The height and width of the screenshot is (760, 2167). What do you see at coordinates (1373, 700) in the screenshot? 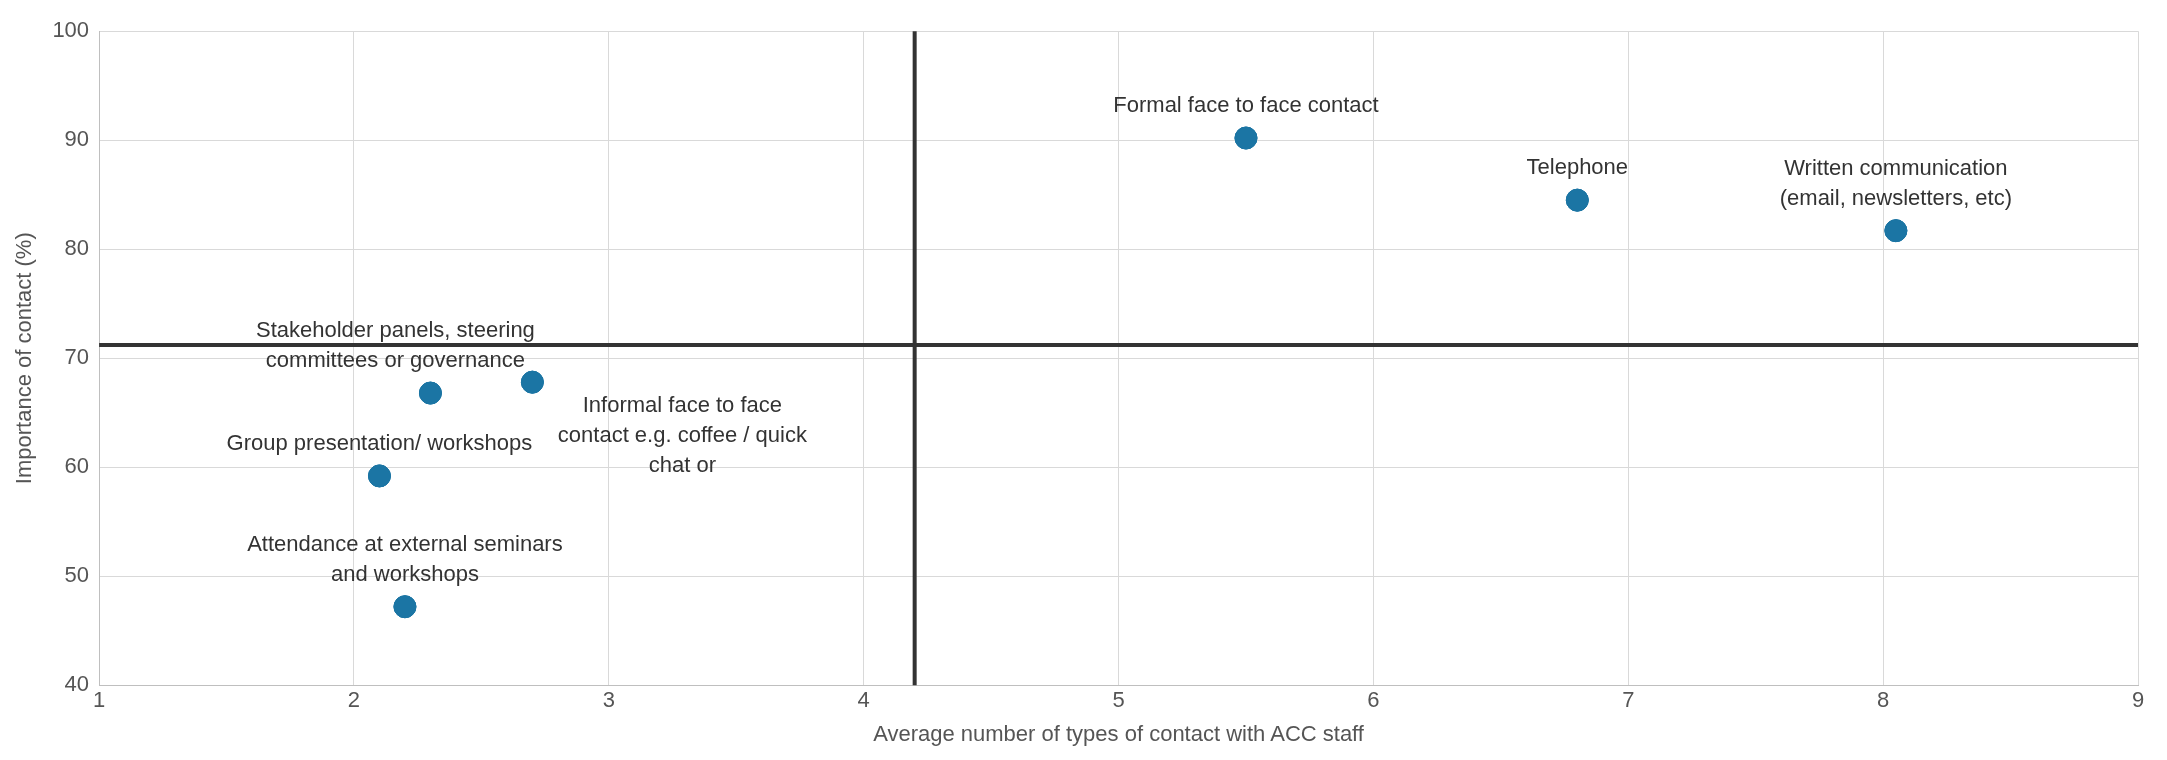
I see `x-tick-label: 6` at bounding box center [1373, 700].